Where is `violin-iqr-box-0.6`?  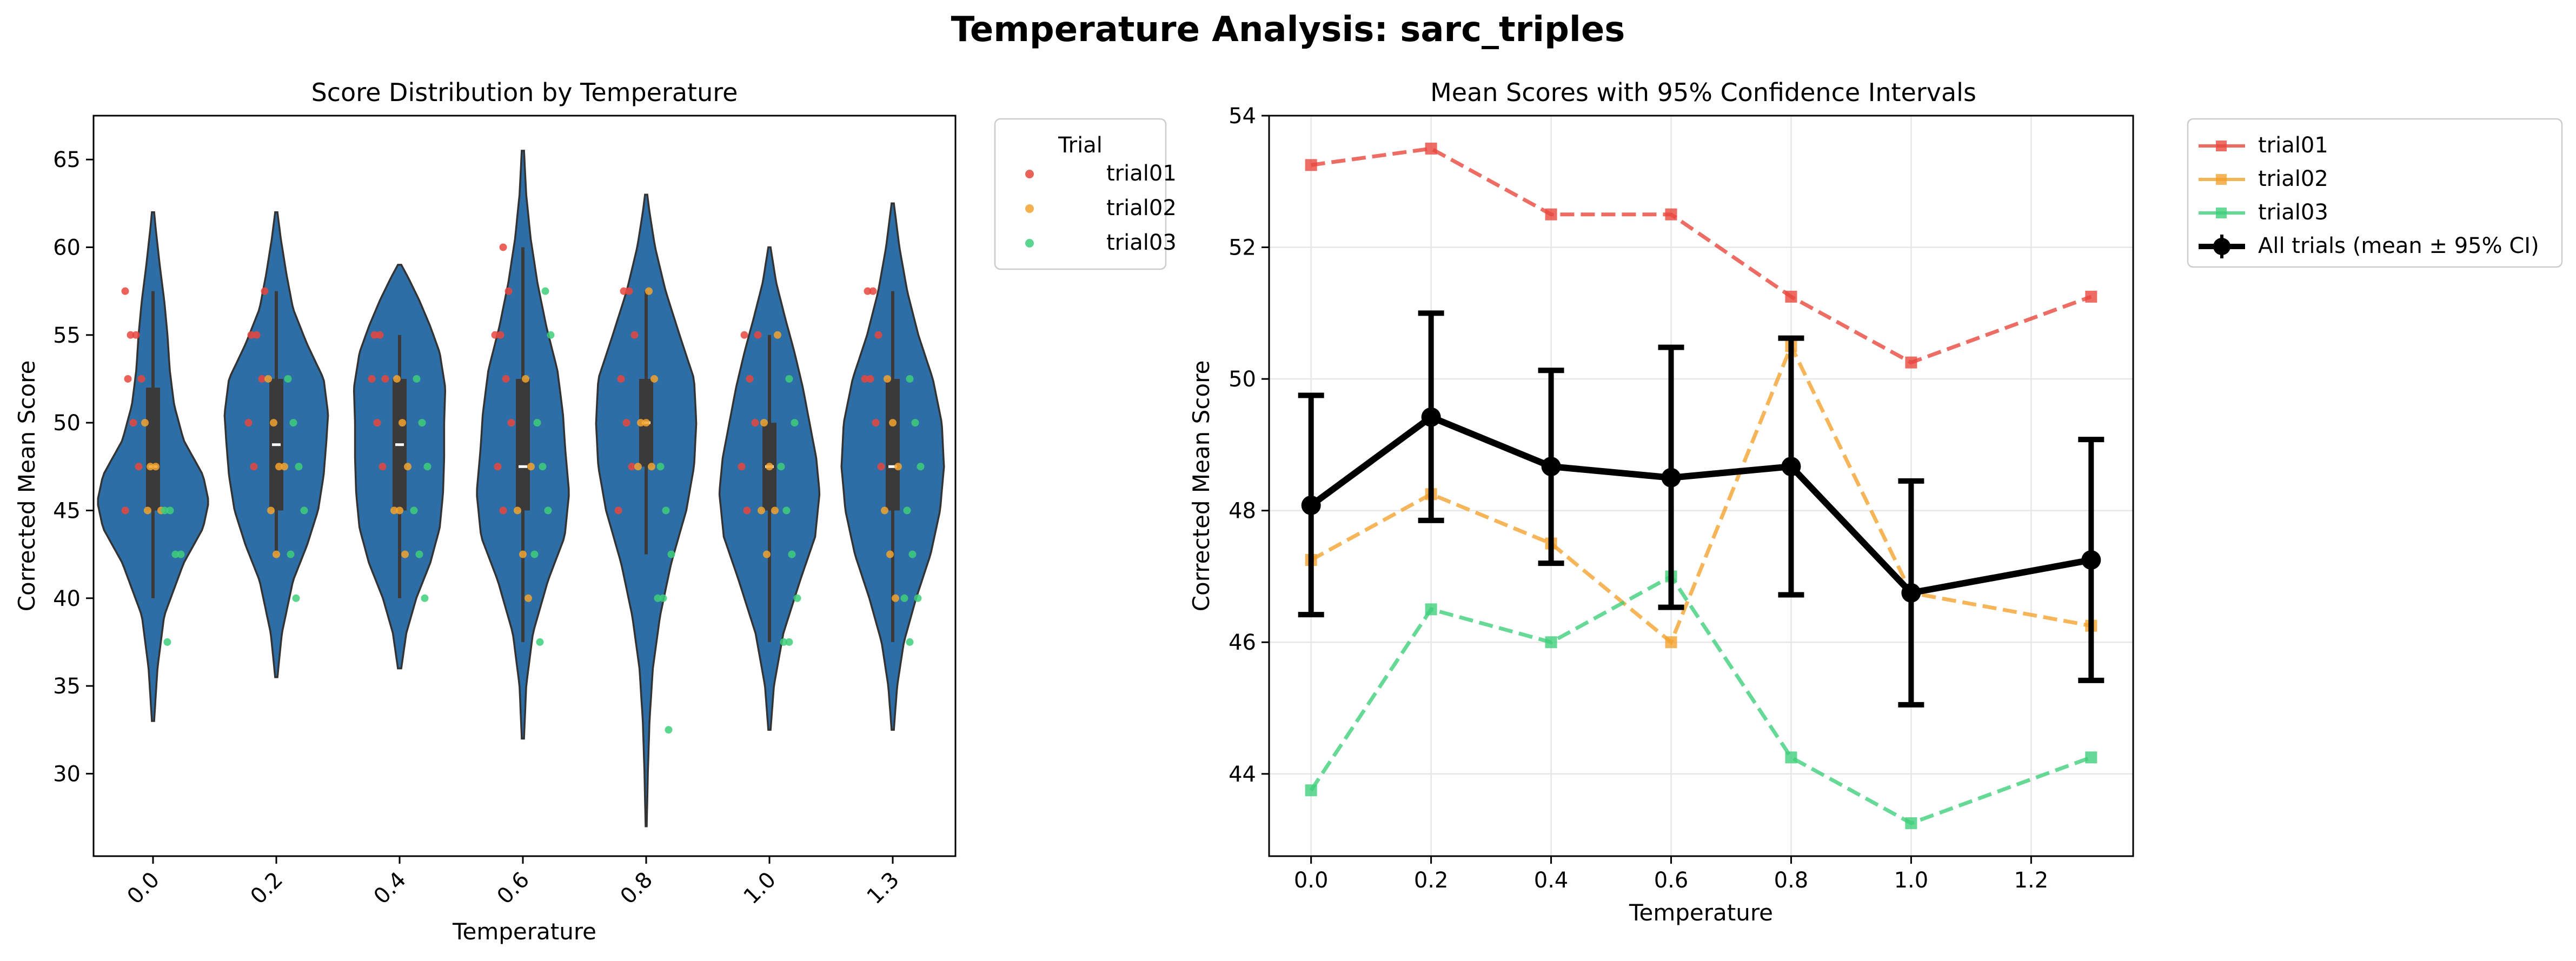
violin-iqr-box-0.6 is located at coordinates (523, 445).